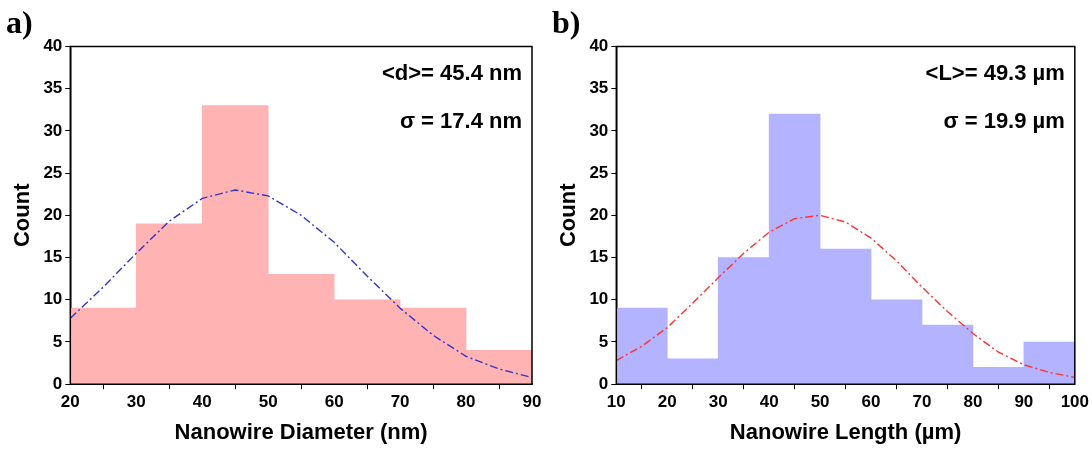 Image resolution: width=1092 pixels, height=450 pixels. Describe the element at coordinates (845, 431) in the screenshot. I see `x-axis-title: Nanowire Length (µm)` at that location.